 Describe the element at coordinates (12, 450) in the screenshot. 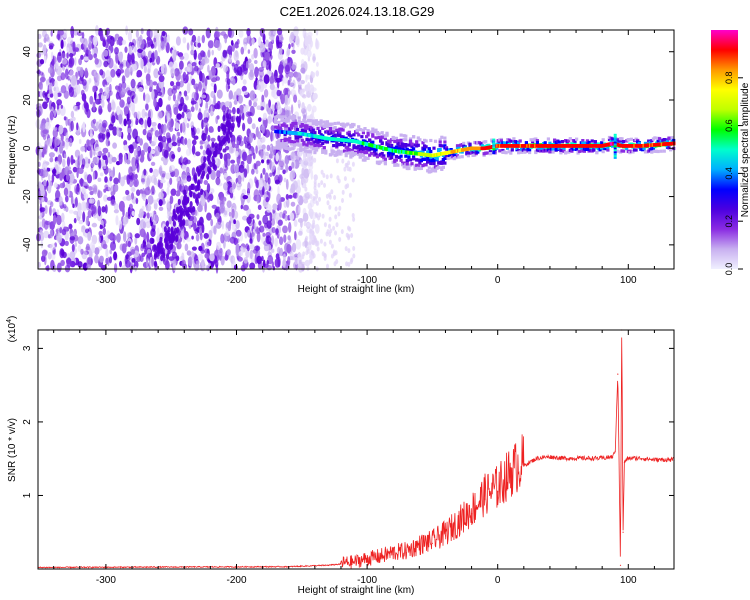

I see `snr-y-axis-label: SNR (10 * v/v)` at that location.